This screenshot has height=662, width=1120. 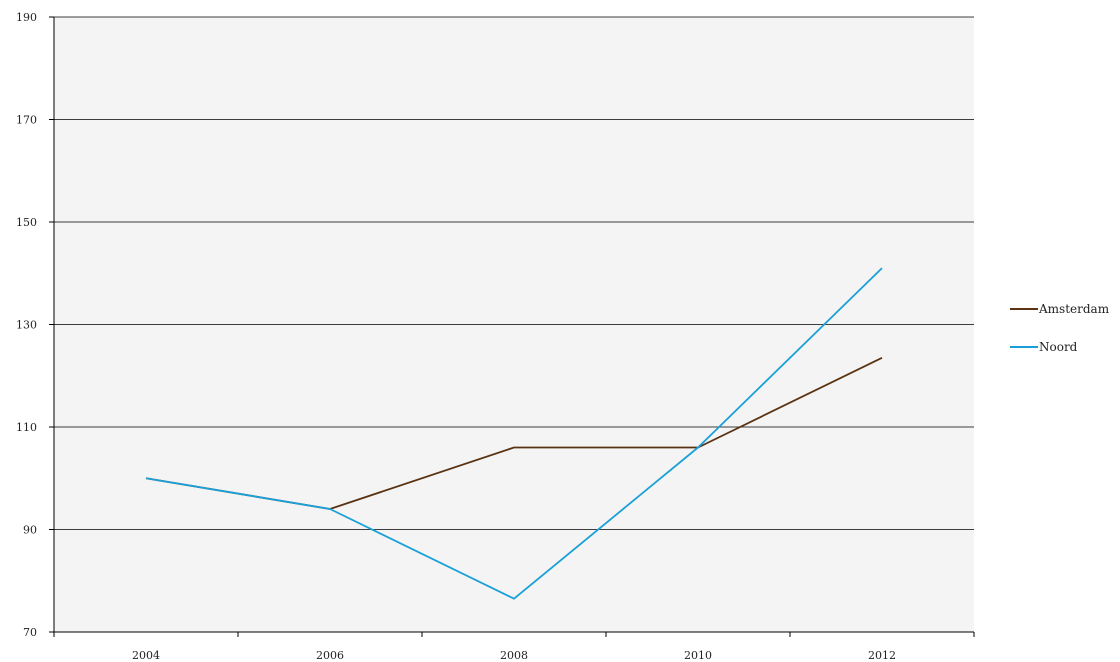 I want to click on y-tick-label-90: 90, so click(x=30, y=530).